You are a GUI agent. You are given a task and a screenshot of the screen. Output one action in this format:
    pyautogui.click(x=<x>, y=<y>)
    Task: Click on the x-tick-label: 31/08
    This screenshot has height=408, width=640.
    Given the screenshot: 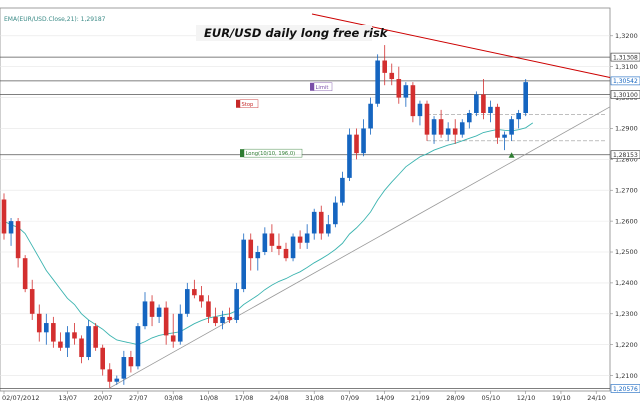 What is the action you would take?
    pyautogui.click(x=314, y=398)
    